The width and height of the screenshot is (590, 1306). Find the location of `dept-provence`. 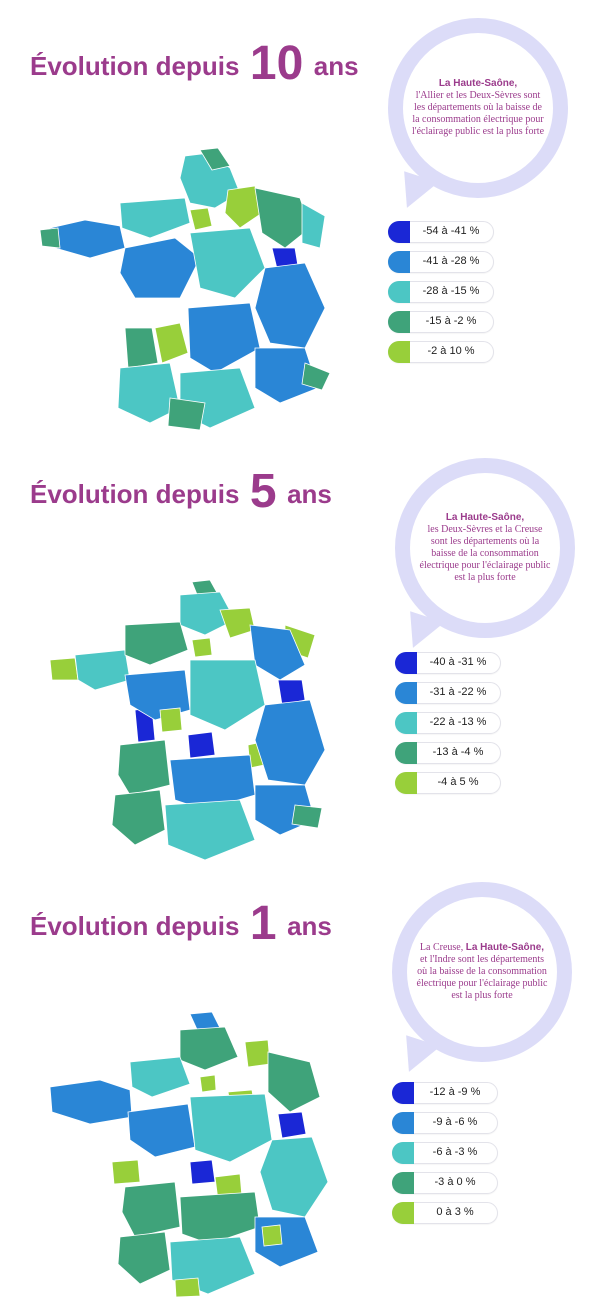

dept-provence is located at coordinates (286, 375).